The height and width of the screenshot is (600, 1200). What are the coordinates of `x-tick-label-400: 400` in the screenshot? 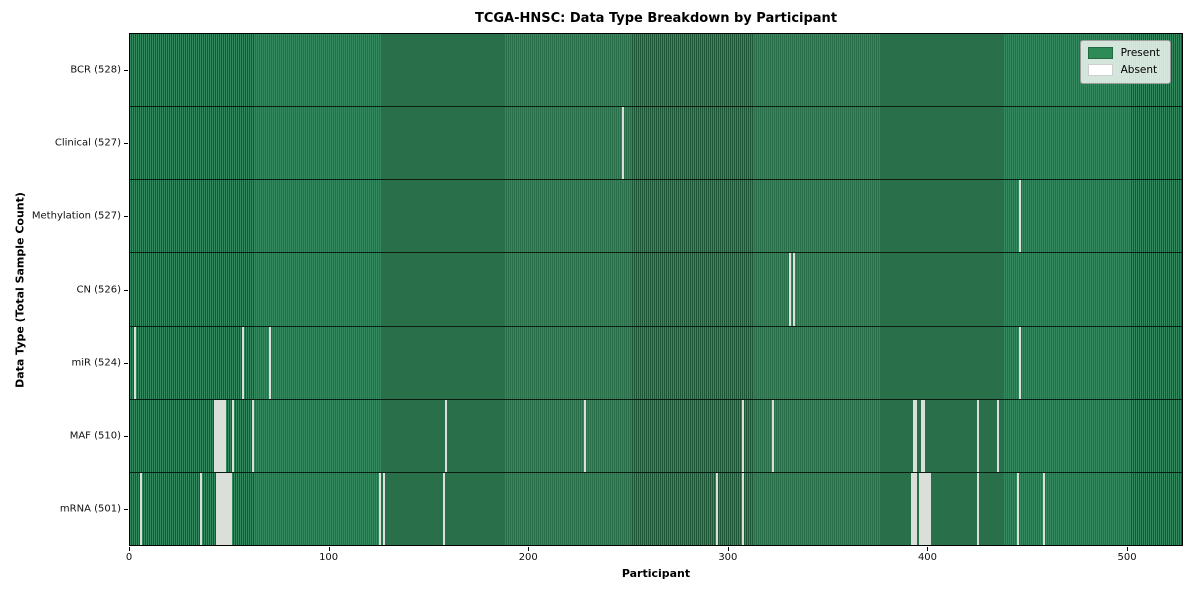 It's located at (927, 557).